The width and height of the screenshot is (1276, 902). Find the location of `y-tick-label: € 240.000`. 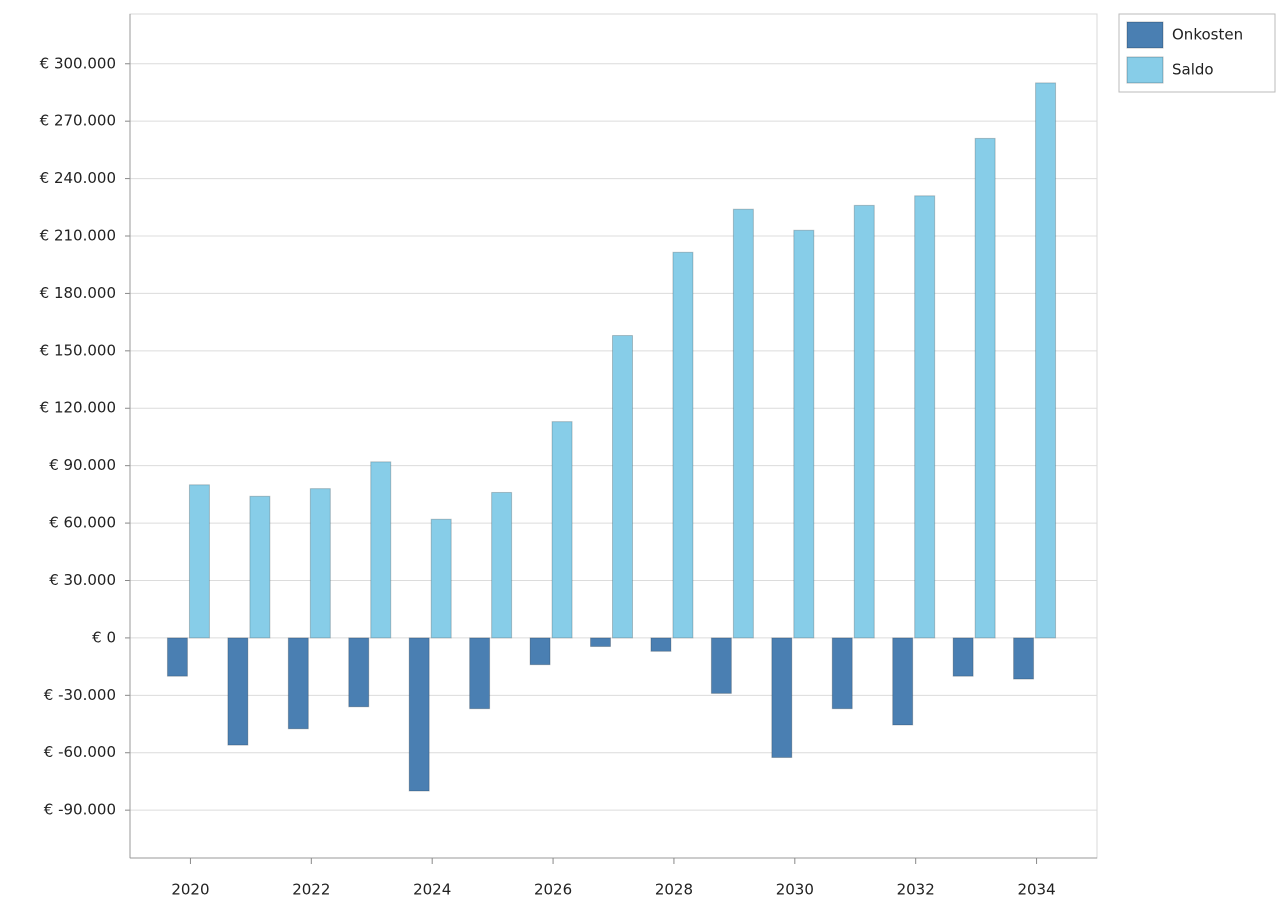

y-tick-label: € 240.000 is located at coordinates (78, 178).